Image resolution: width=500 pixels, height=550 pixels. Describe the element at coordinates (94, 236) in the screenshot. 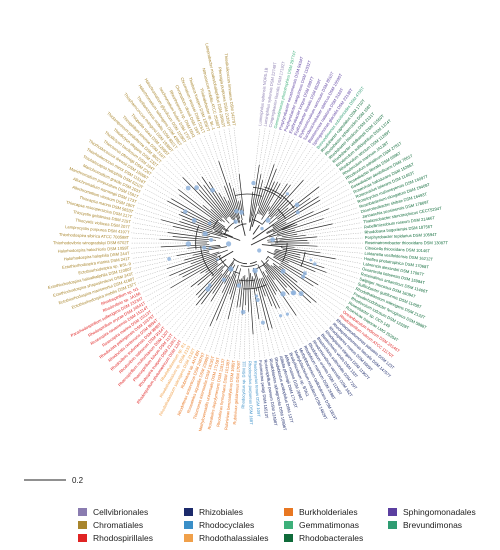

I see `leaf-label: Thiorhodospira sibirica ATCC 700588T` at that location.